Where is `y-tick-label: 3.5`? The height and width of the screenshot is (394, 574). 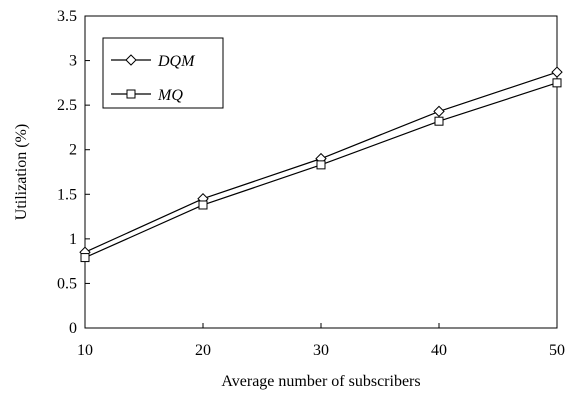 y-tick-label: 3.5 is located at coordinates (67, 16).